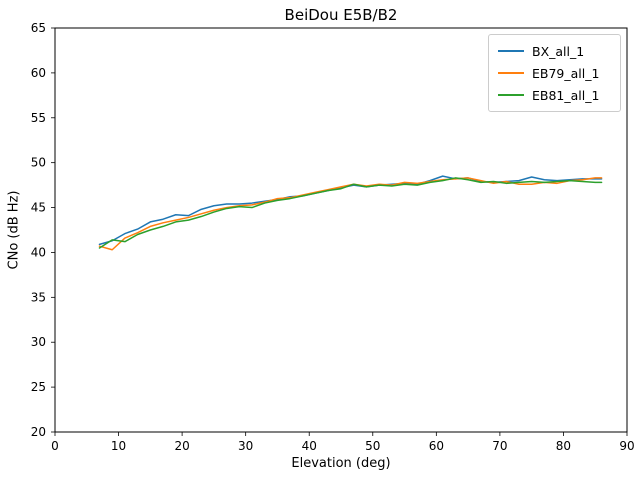  I want to click on legend: BX_all_1 EB79_all_1 EB81_all_1, so click(554, 73).